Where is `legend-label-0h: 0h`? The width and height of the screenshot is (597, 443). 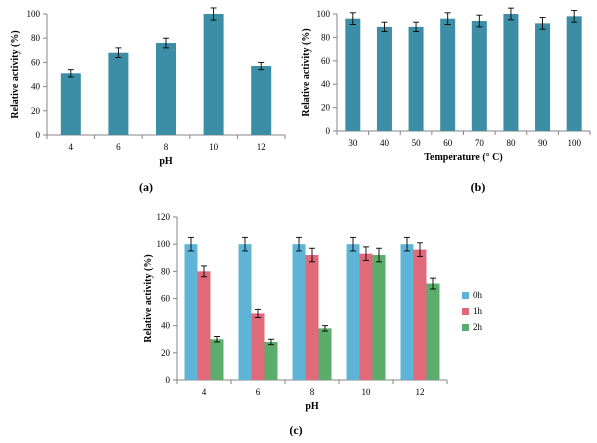 legend-label-0h: 0h is located at coordinates (478, 295).